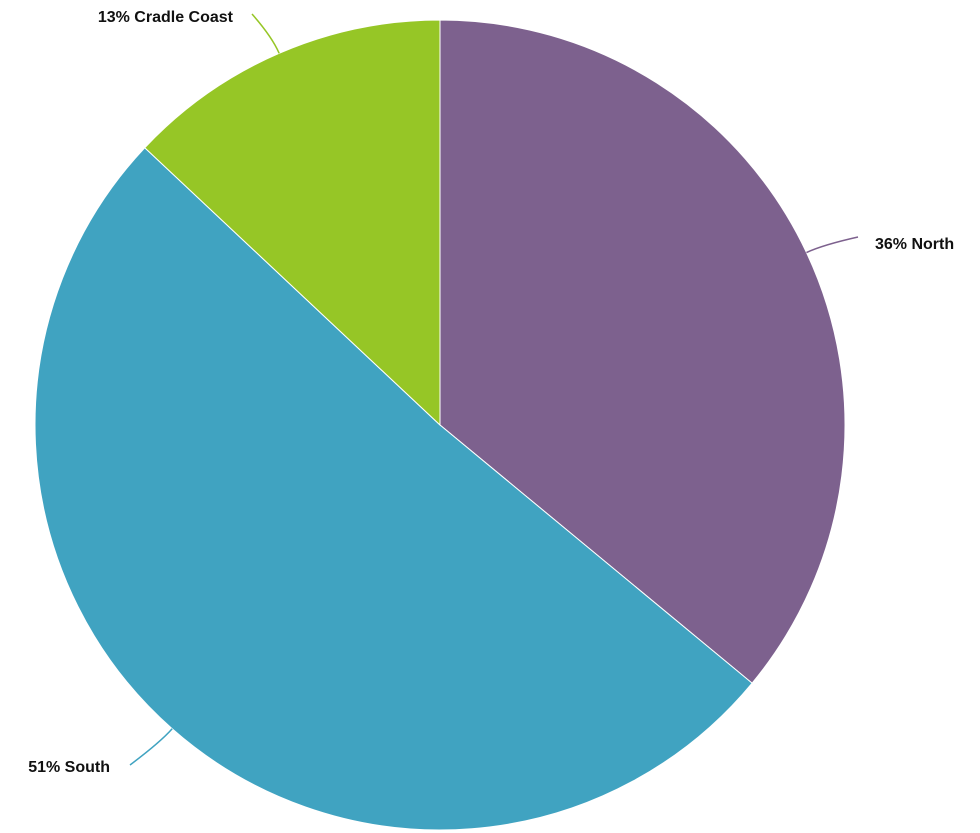 The height and width of the screenshot is (833, 980). Describe the element at coordinates (265, 33) in the screenshot. I see `leader-line-cradle-coast` at that location.